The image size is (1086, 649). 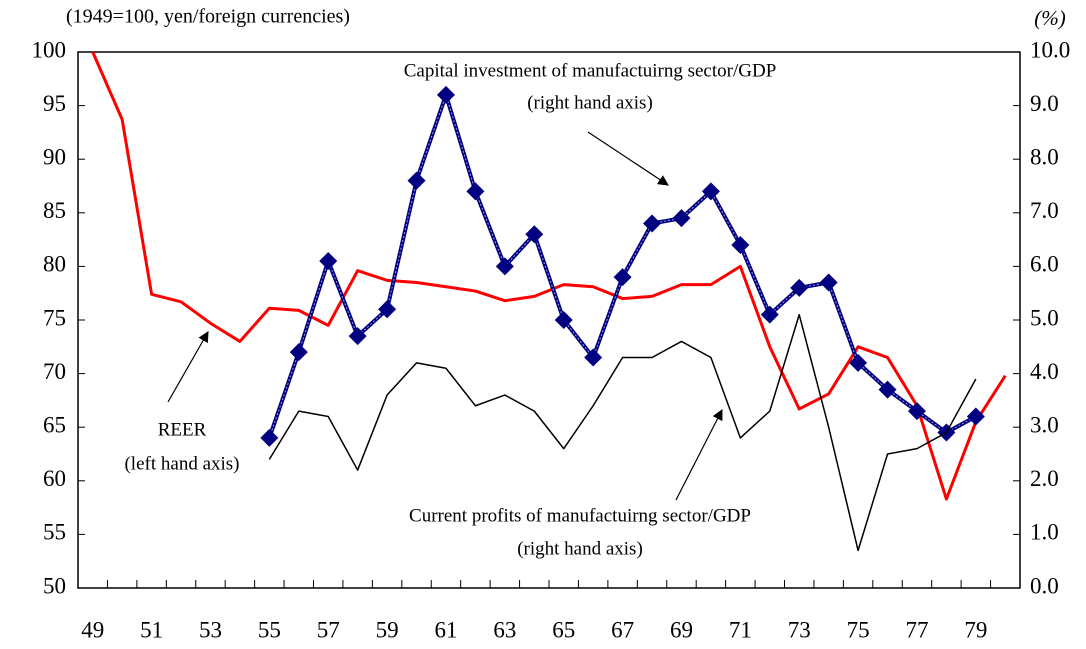 I want to click on y-tick-label: 95, so click(x=54, y=103).